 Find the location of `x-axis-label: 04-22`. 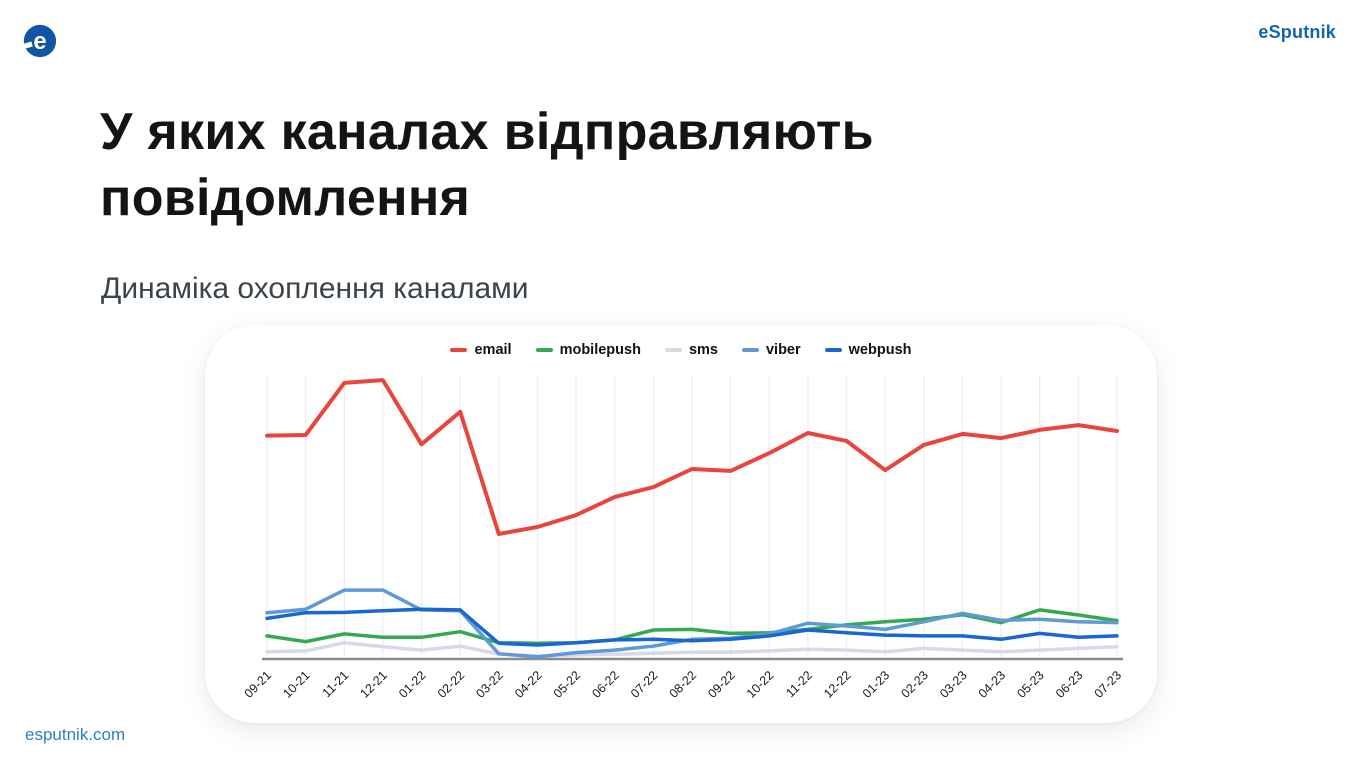

x-axis-label: 04-22 is located at coordinates (528, 684).